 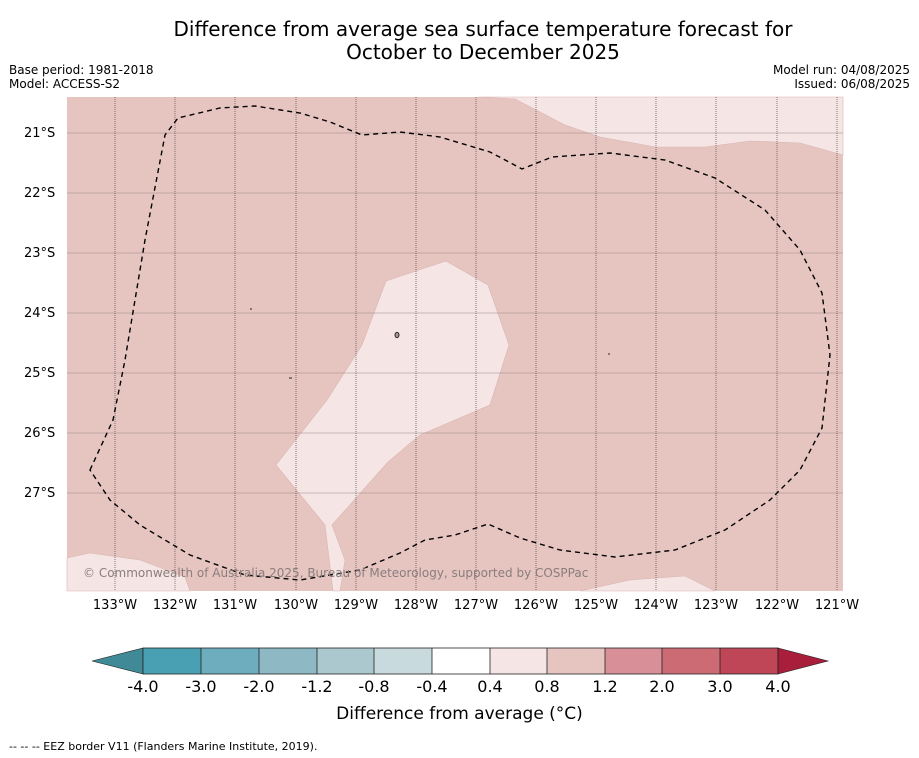 I want to click on light-band-bottom-right, so click(x=647, y=583).